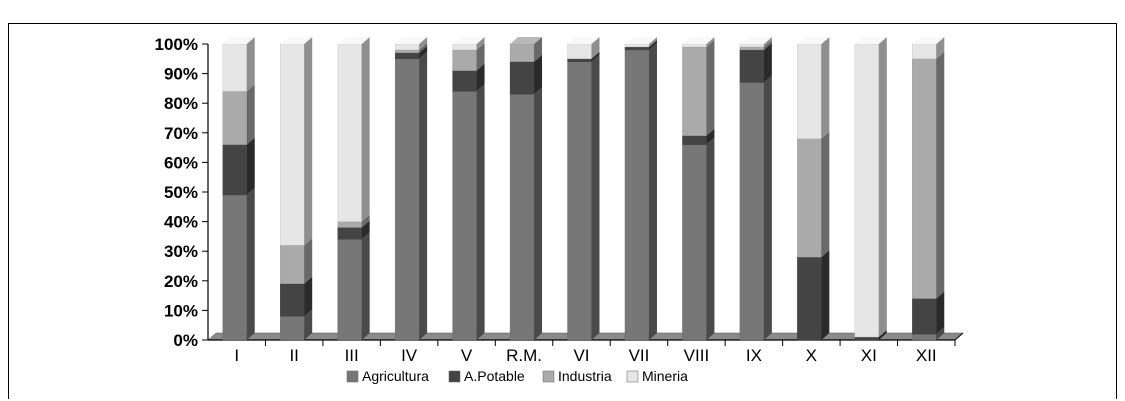 The width and height of the screenshot is (1125, 401). Describe the element at coordinates (181, 133) in the screenshot. I see `y-tick-label: 70%` at that location.